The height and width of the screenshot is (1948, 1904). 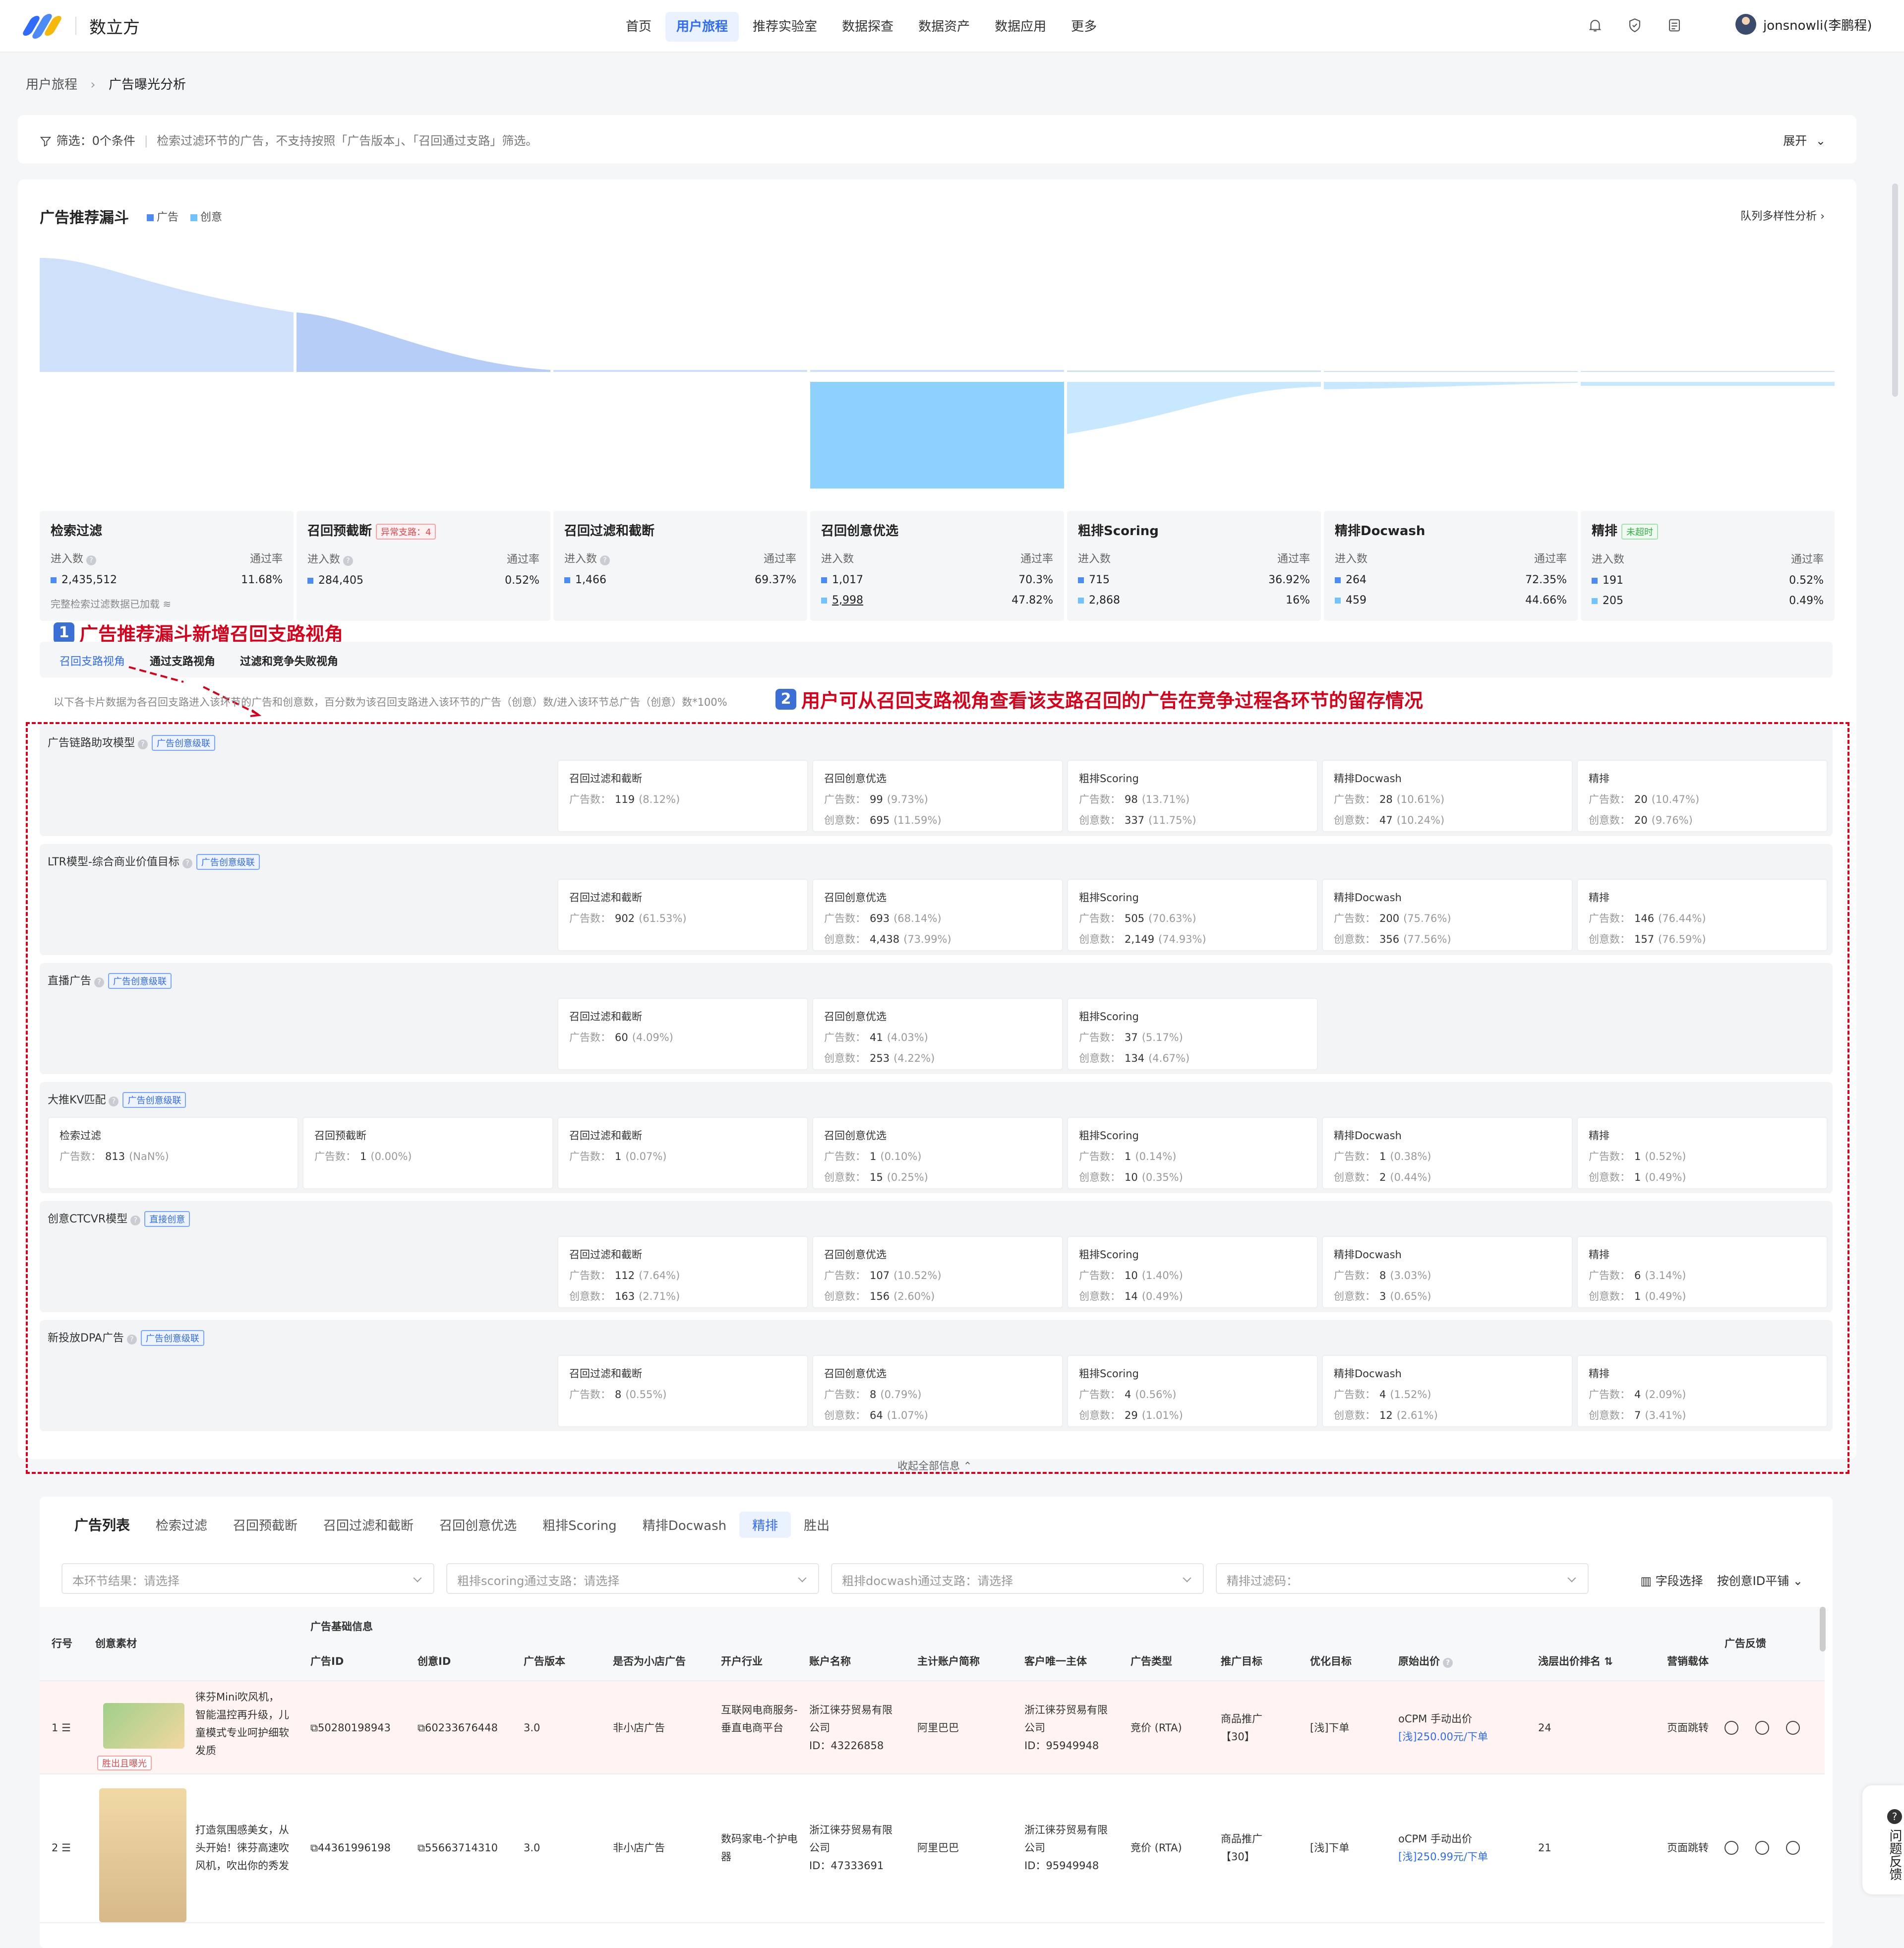 What do you see at coordinates (289, 662) in the screenshot?
I see `tab-filter-fail-view: 过滤和竞争失败视角` at bounding box center [289, 662].